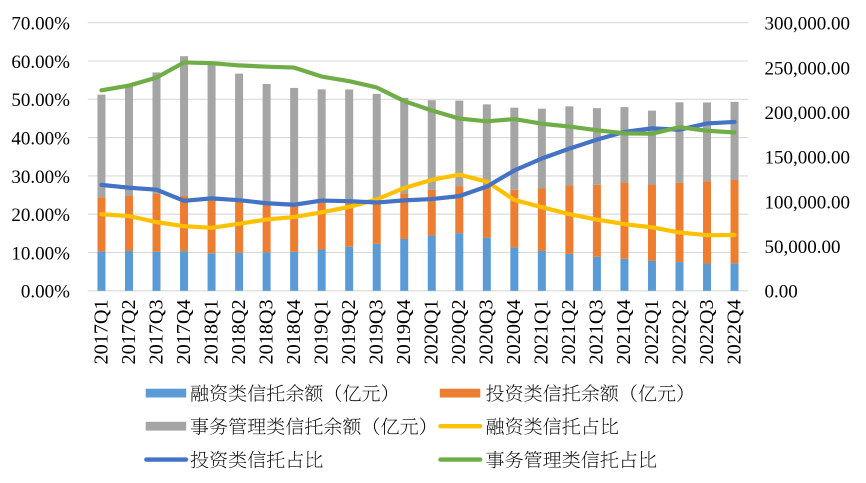 Image resolution: width=866 pixels, height=483 pixels. What do you see at coordinates (239, 331) in the screenshot?
I see `svg-text: 2018Q2` at bounding box center [239, 331].